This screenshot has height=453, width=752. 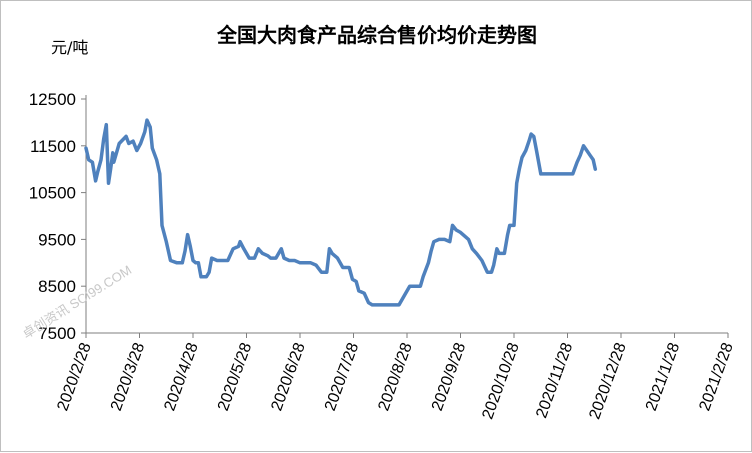 What do you see at coordinates (288, 376) in the screenshot?
I see `x-tick-label: 2020/6/28` at bounding box center [288, 376].